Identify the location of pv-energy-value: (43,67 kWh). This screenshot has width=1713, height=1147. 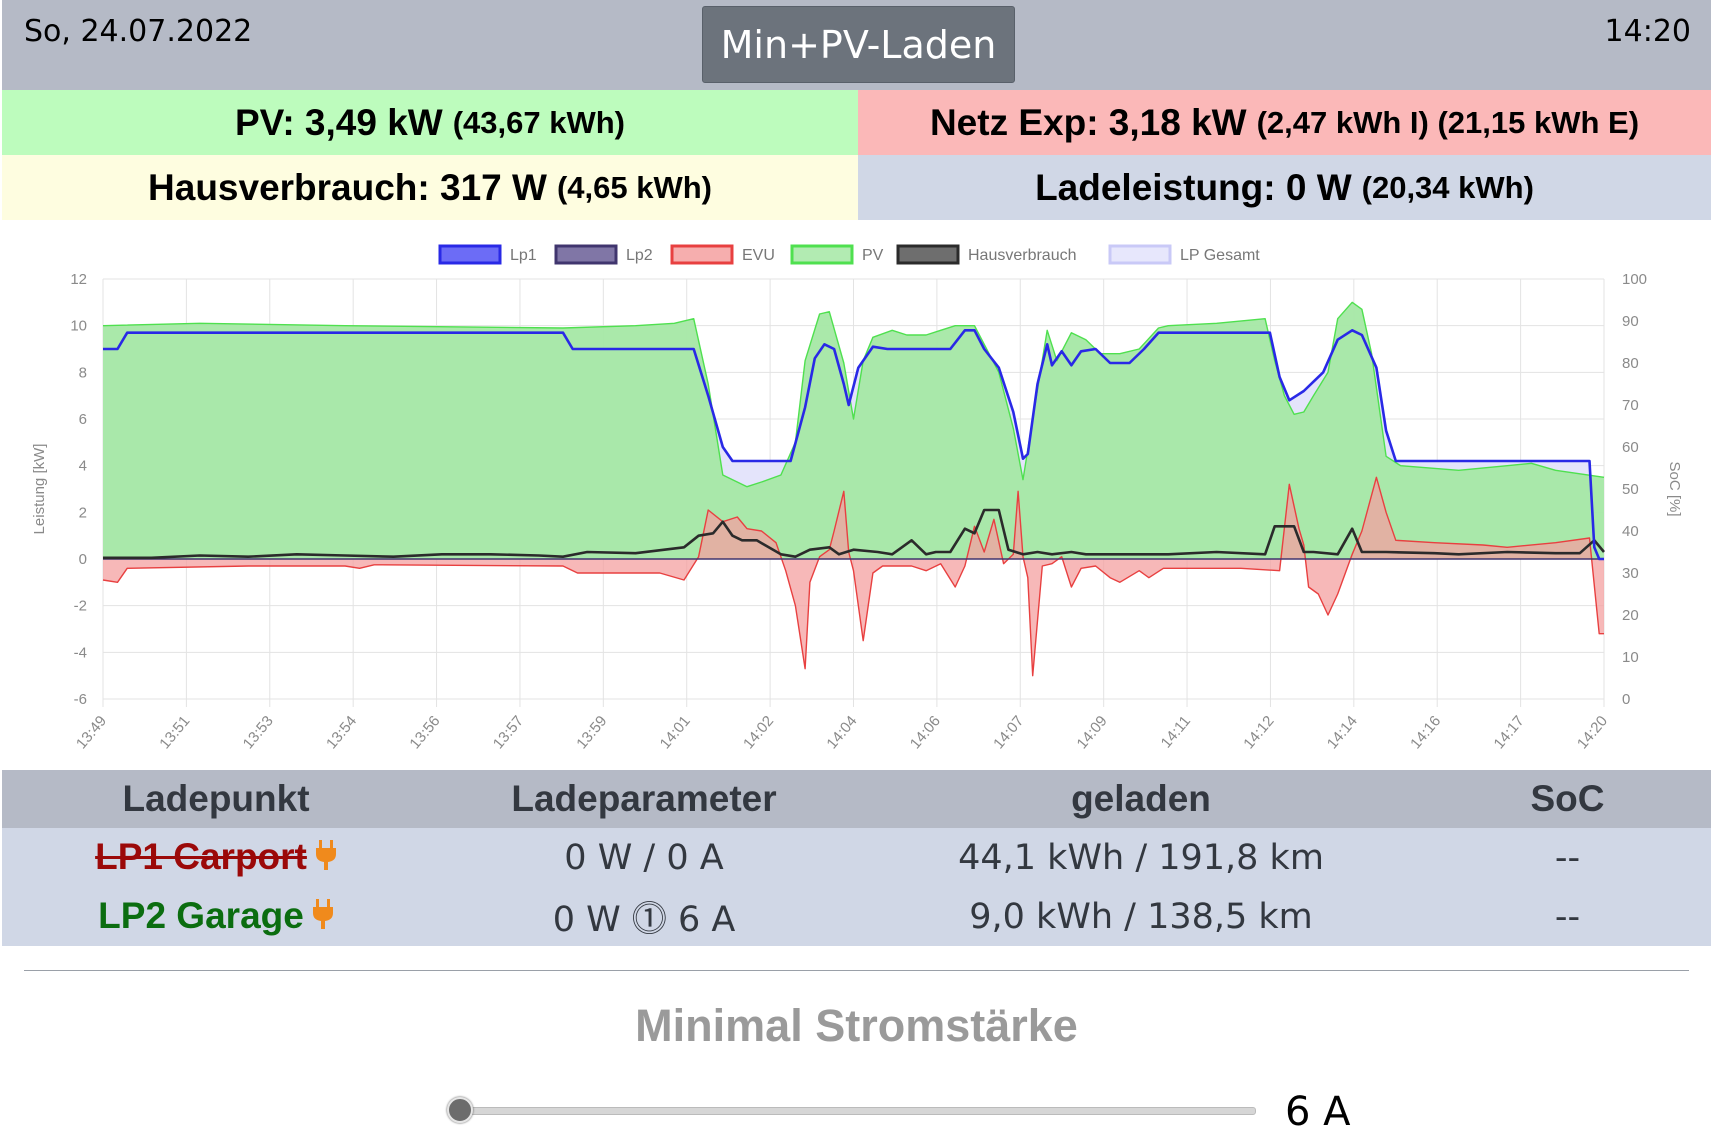
(538, 122).